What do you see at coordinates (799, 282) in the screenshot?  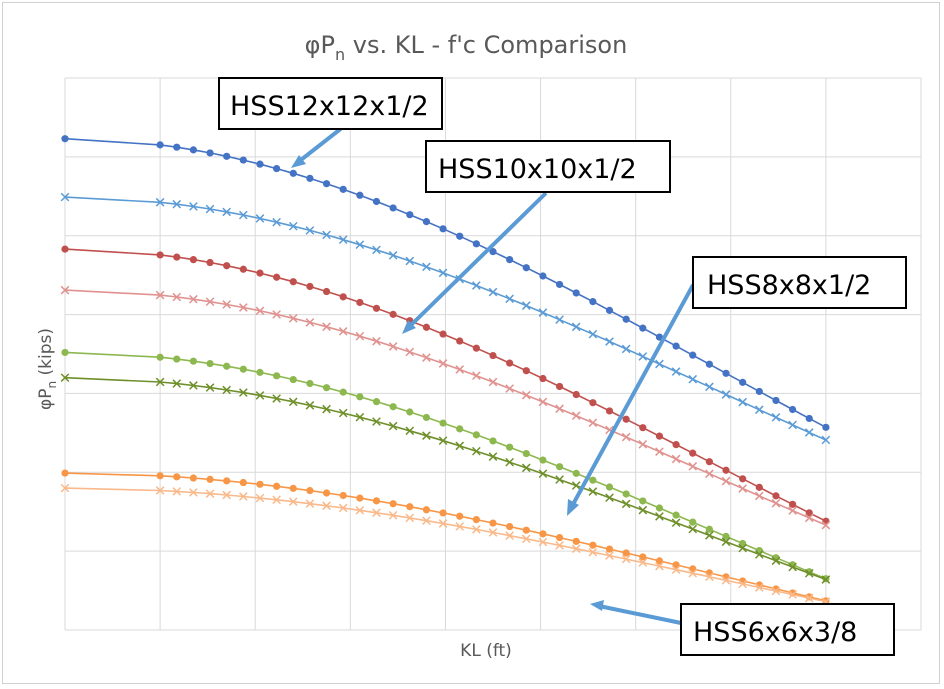 I see `callout-box-hss8` at bounding box center [799, 282].